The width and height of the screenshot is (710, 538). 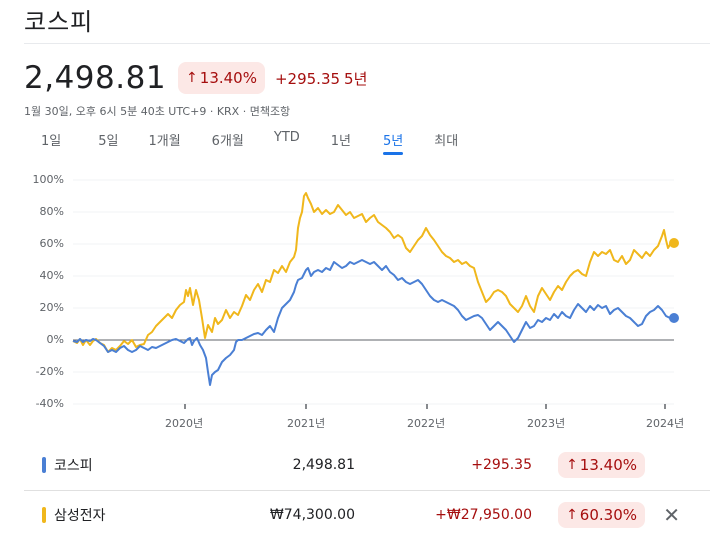 What do you see at coordinates (49, 403) in the screenshot?
I see `y-tick-neg40: -40%` at bounding box center [49, 403].